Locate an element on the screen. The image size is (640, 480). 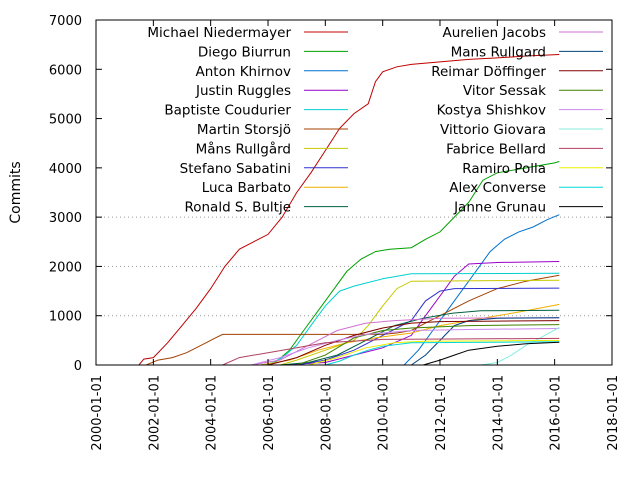
y-tick-label: 7000 is located at coordinates (65, 21).